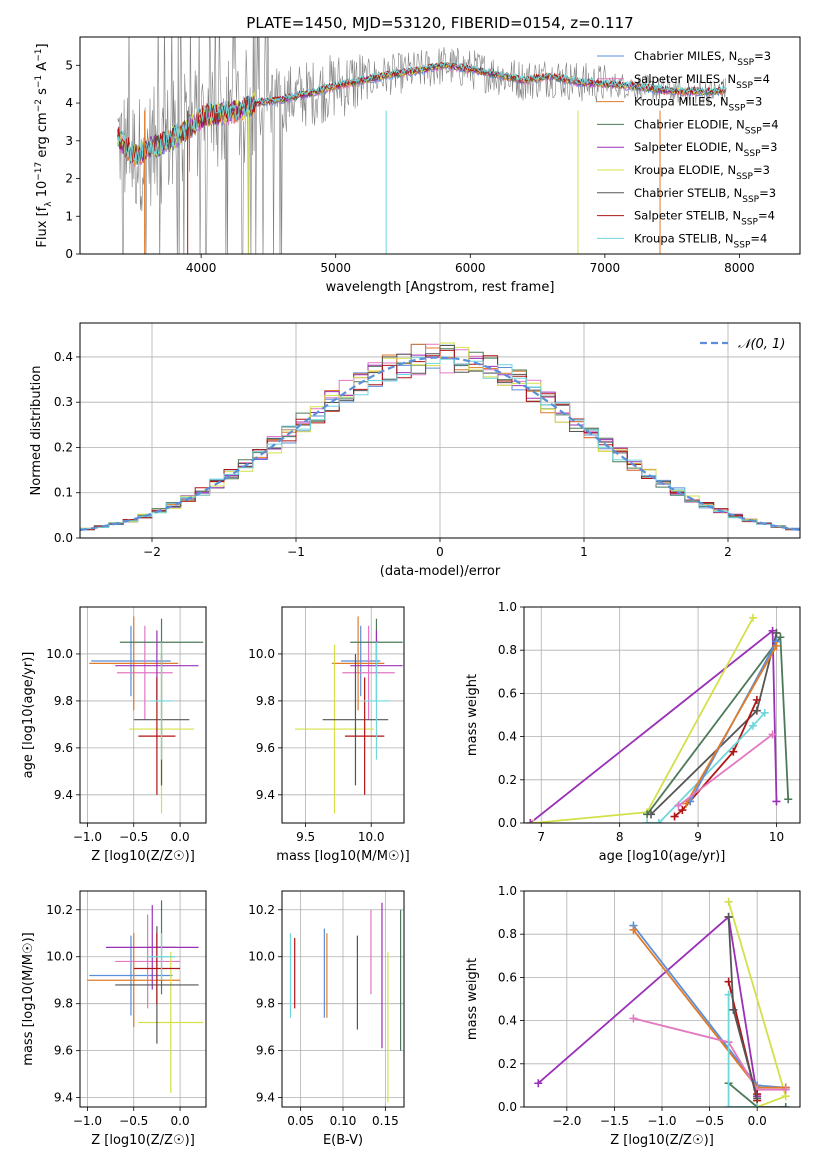  Describe the element at coordinates (371, 837) in the screenshot. I see `x-tick-label: 10.0` at that location.